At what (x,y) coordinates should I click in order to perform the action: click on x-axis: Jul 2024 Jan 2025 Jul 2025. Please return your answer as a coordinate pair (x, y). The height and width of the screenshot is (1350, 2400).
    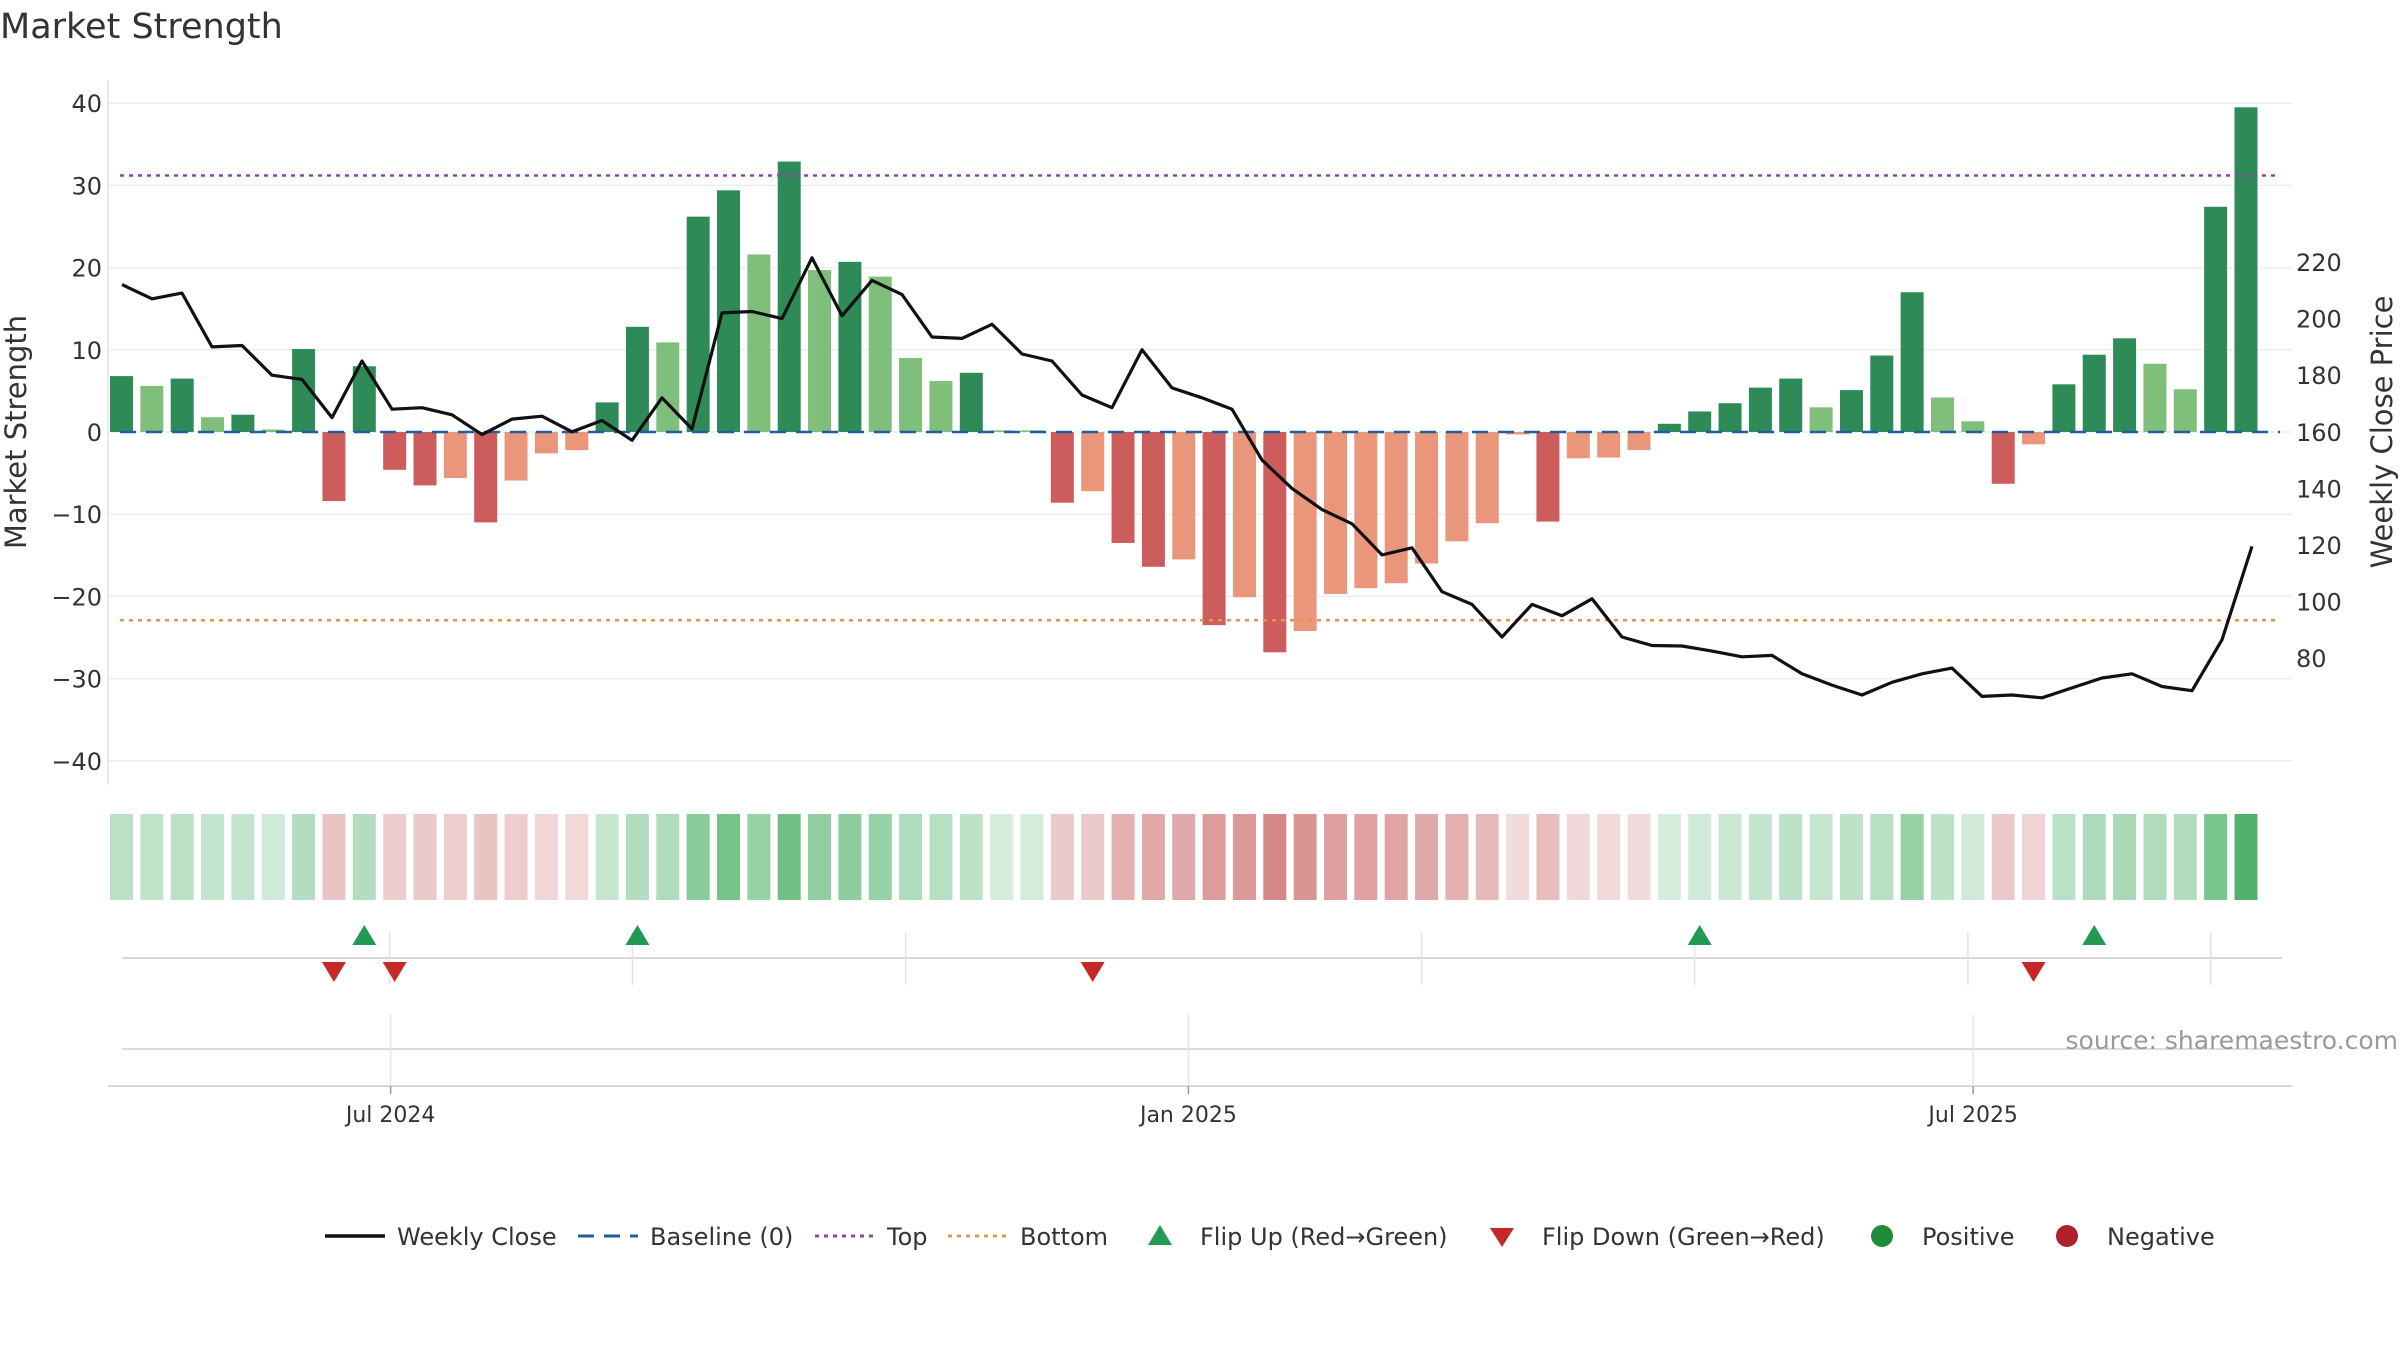
    Looking at the image, I should click on (1200, 1071).